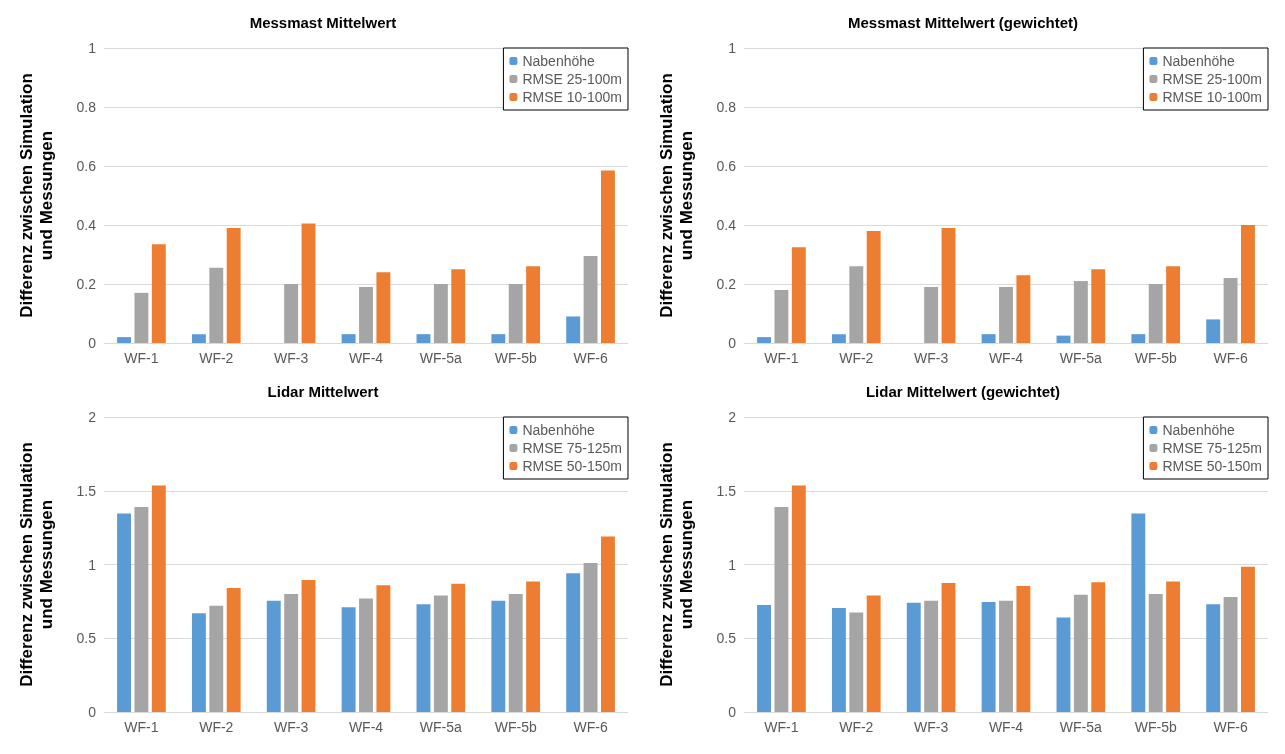 The image size is (1285, 754). I want to click on legend-label: RMSE 25-100m, so click(1212, 79).